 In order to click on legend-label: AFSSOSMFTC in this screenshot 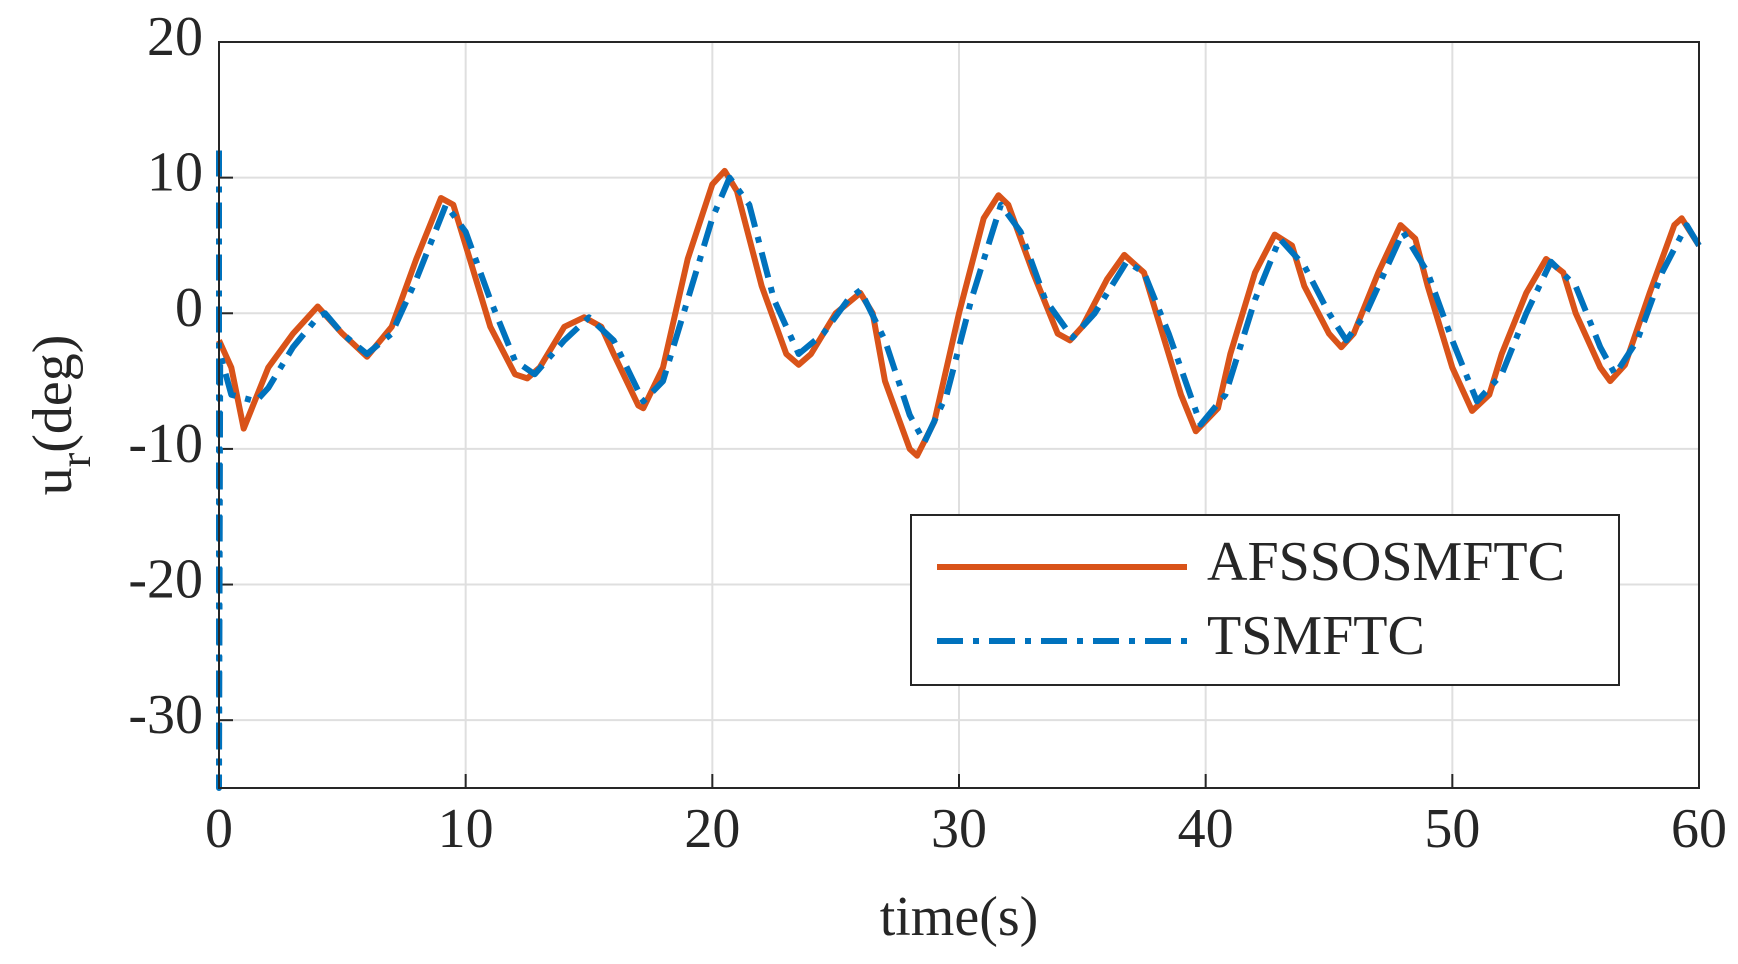, I will do `click(1386, 562)`.